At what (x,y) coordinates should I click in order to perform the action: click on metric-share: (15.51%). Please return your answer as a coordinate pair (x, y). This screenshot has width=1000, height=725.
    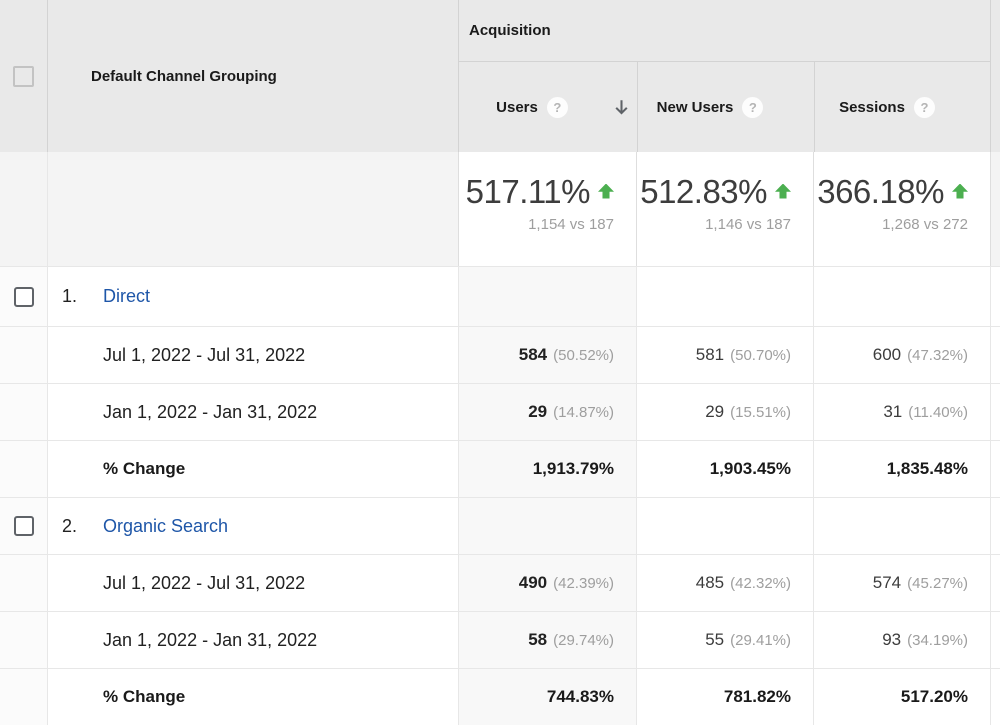
    Looking at the image, I should click on (760, 412).